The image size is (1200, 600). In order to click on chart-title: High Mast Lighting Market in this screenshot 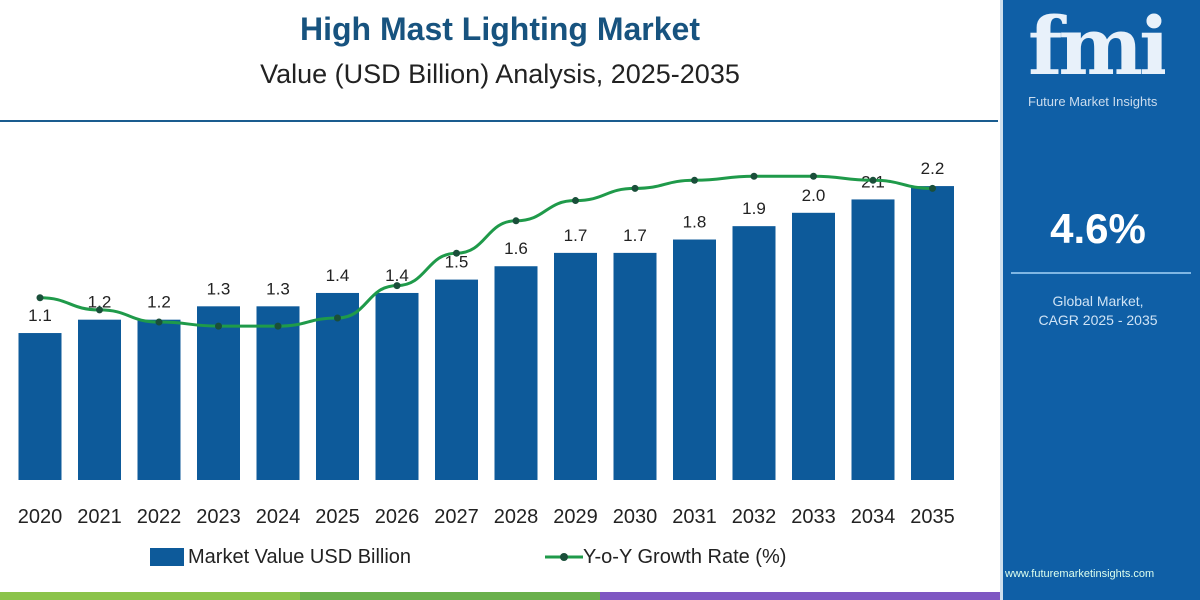, I will do `click(500, 29)`.